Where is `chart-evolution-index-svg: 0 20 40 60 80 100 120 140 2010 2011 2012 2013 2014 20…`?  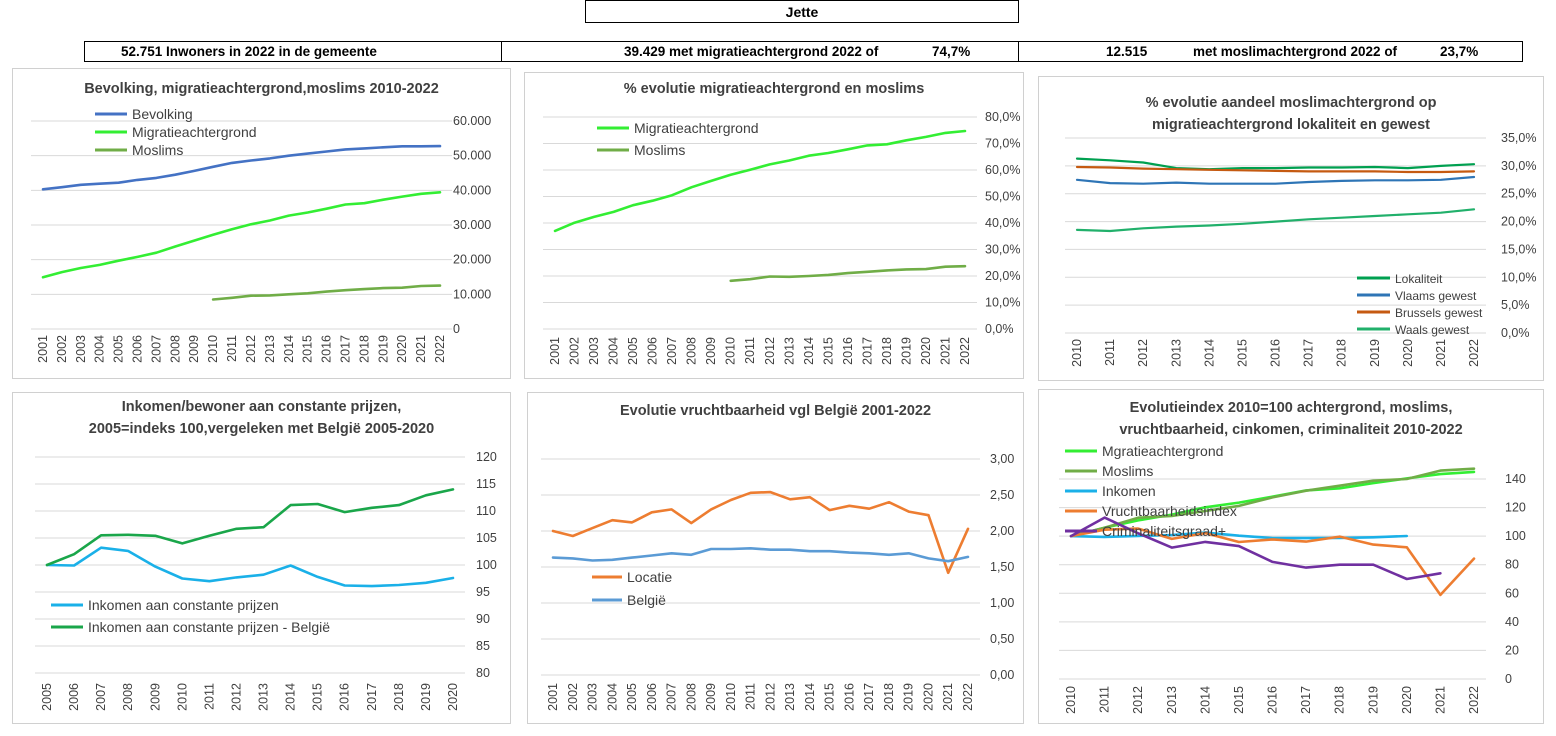 chart-evolution-index-svg: 0 20 40 60 80 100 120 140 2010 2011 2012 2013 2014 20… is located at coordinates (1292, 578).